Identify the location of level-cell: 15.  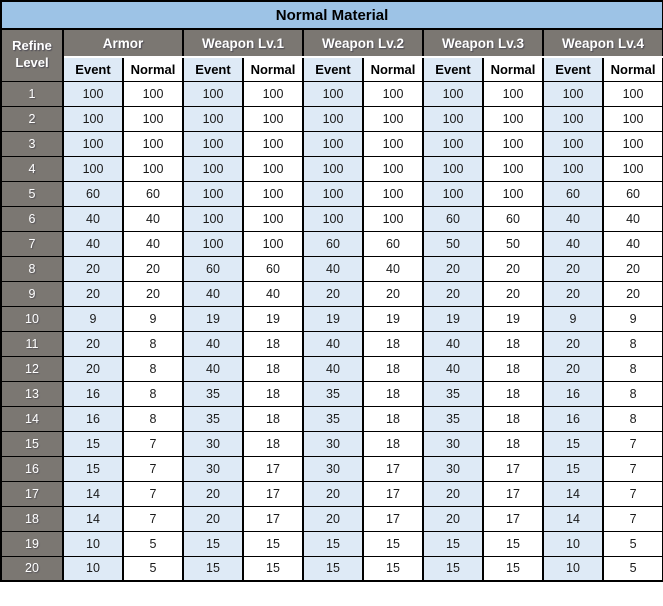
(32, 443).